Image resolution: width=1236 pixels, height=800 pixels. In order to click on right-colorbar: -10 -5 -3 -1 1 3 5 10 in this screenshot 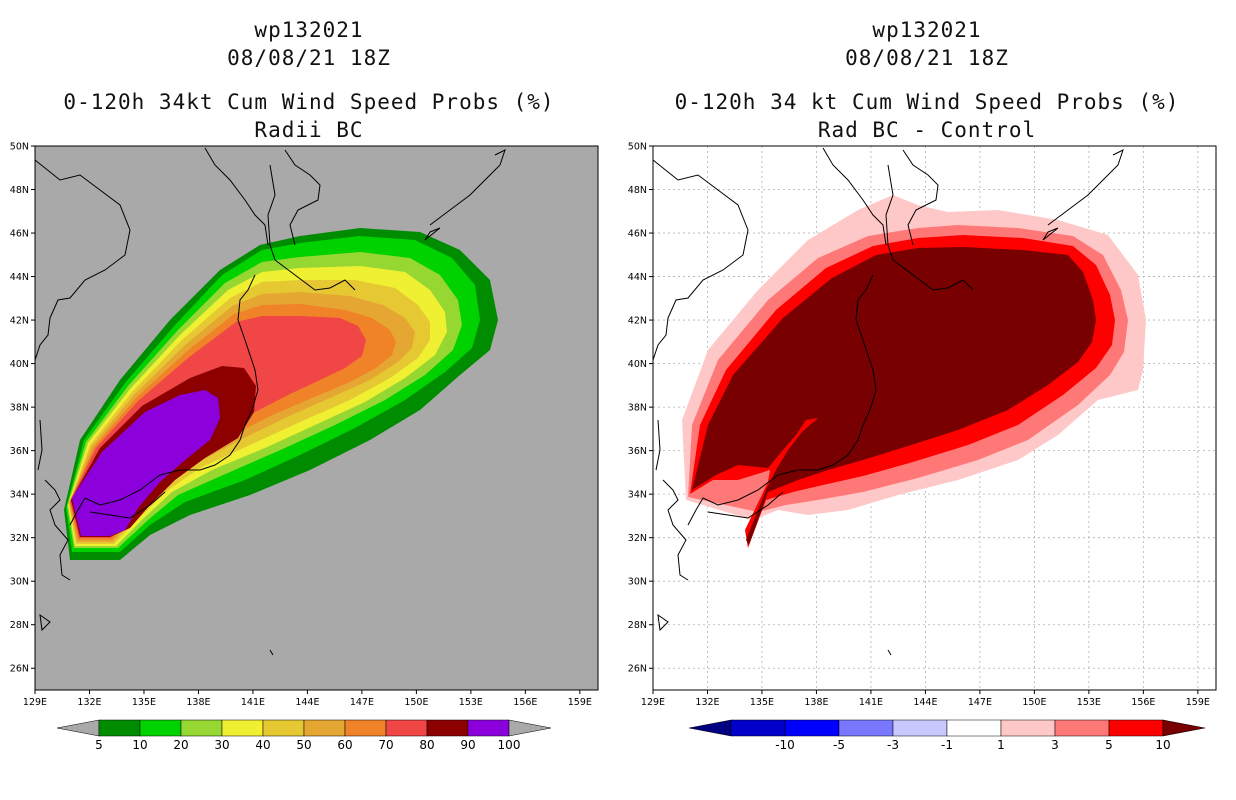, I will do `click(947, 735)`.